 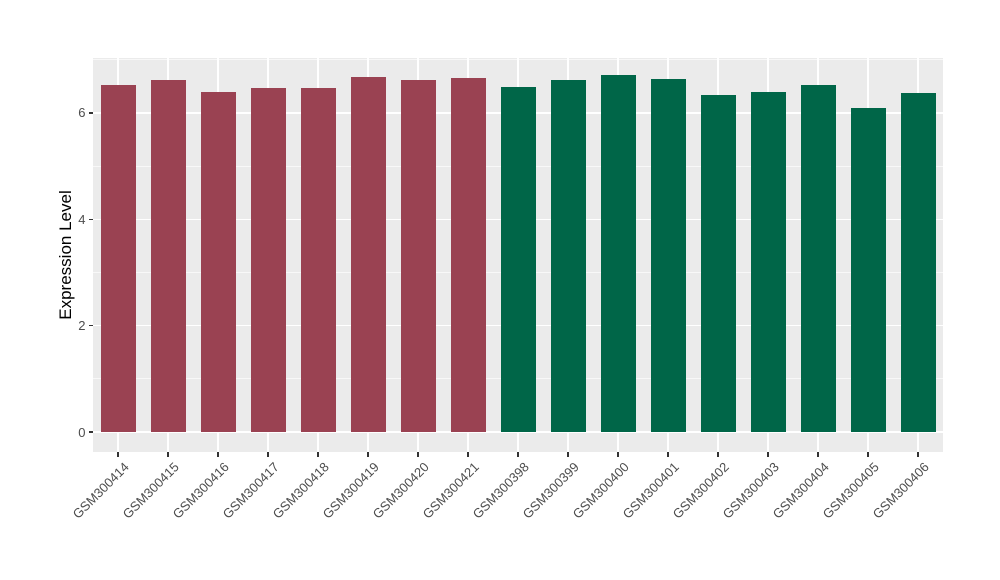 What do you see at coordinates (65, 255) in the screenshot?
I see `y-axis-title: Expression Level` at bounding box center [65, 255].